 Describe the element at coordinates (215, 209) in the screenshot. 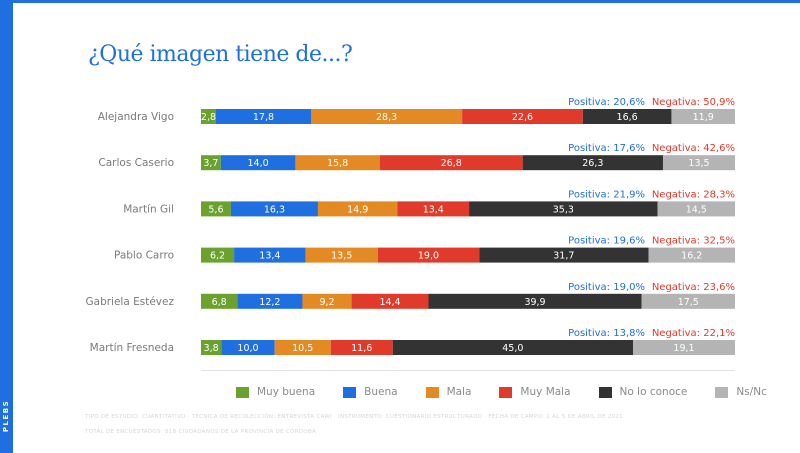

I see `data-label: 5,6` at that location.